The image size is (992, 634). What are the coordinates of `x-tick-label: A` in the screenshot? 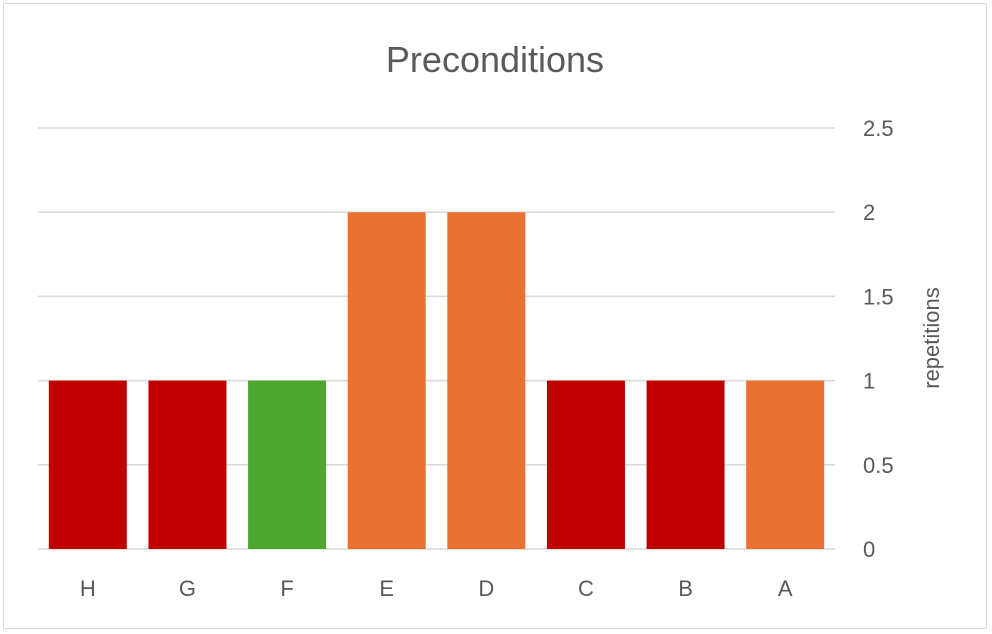 It's located at (785, 588).